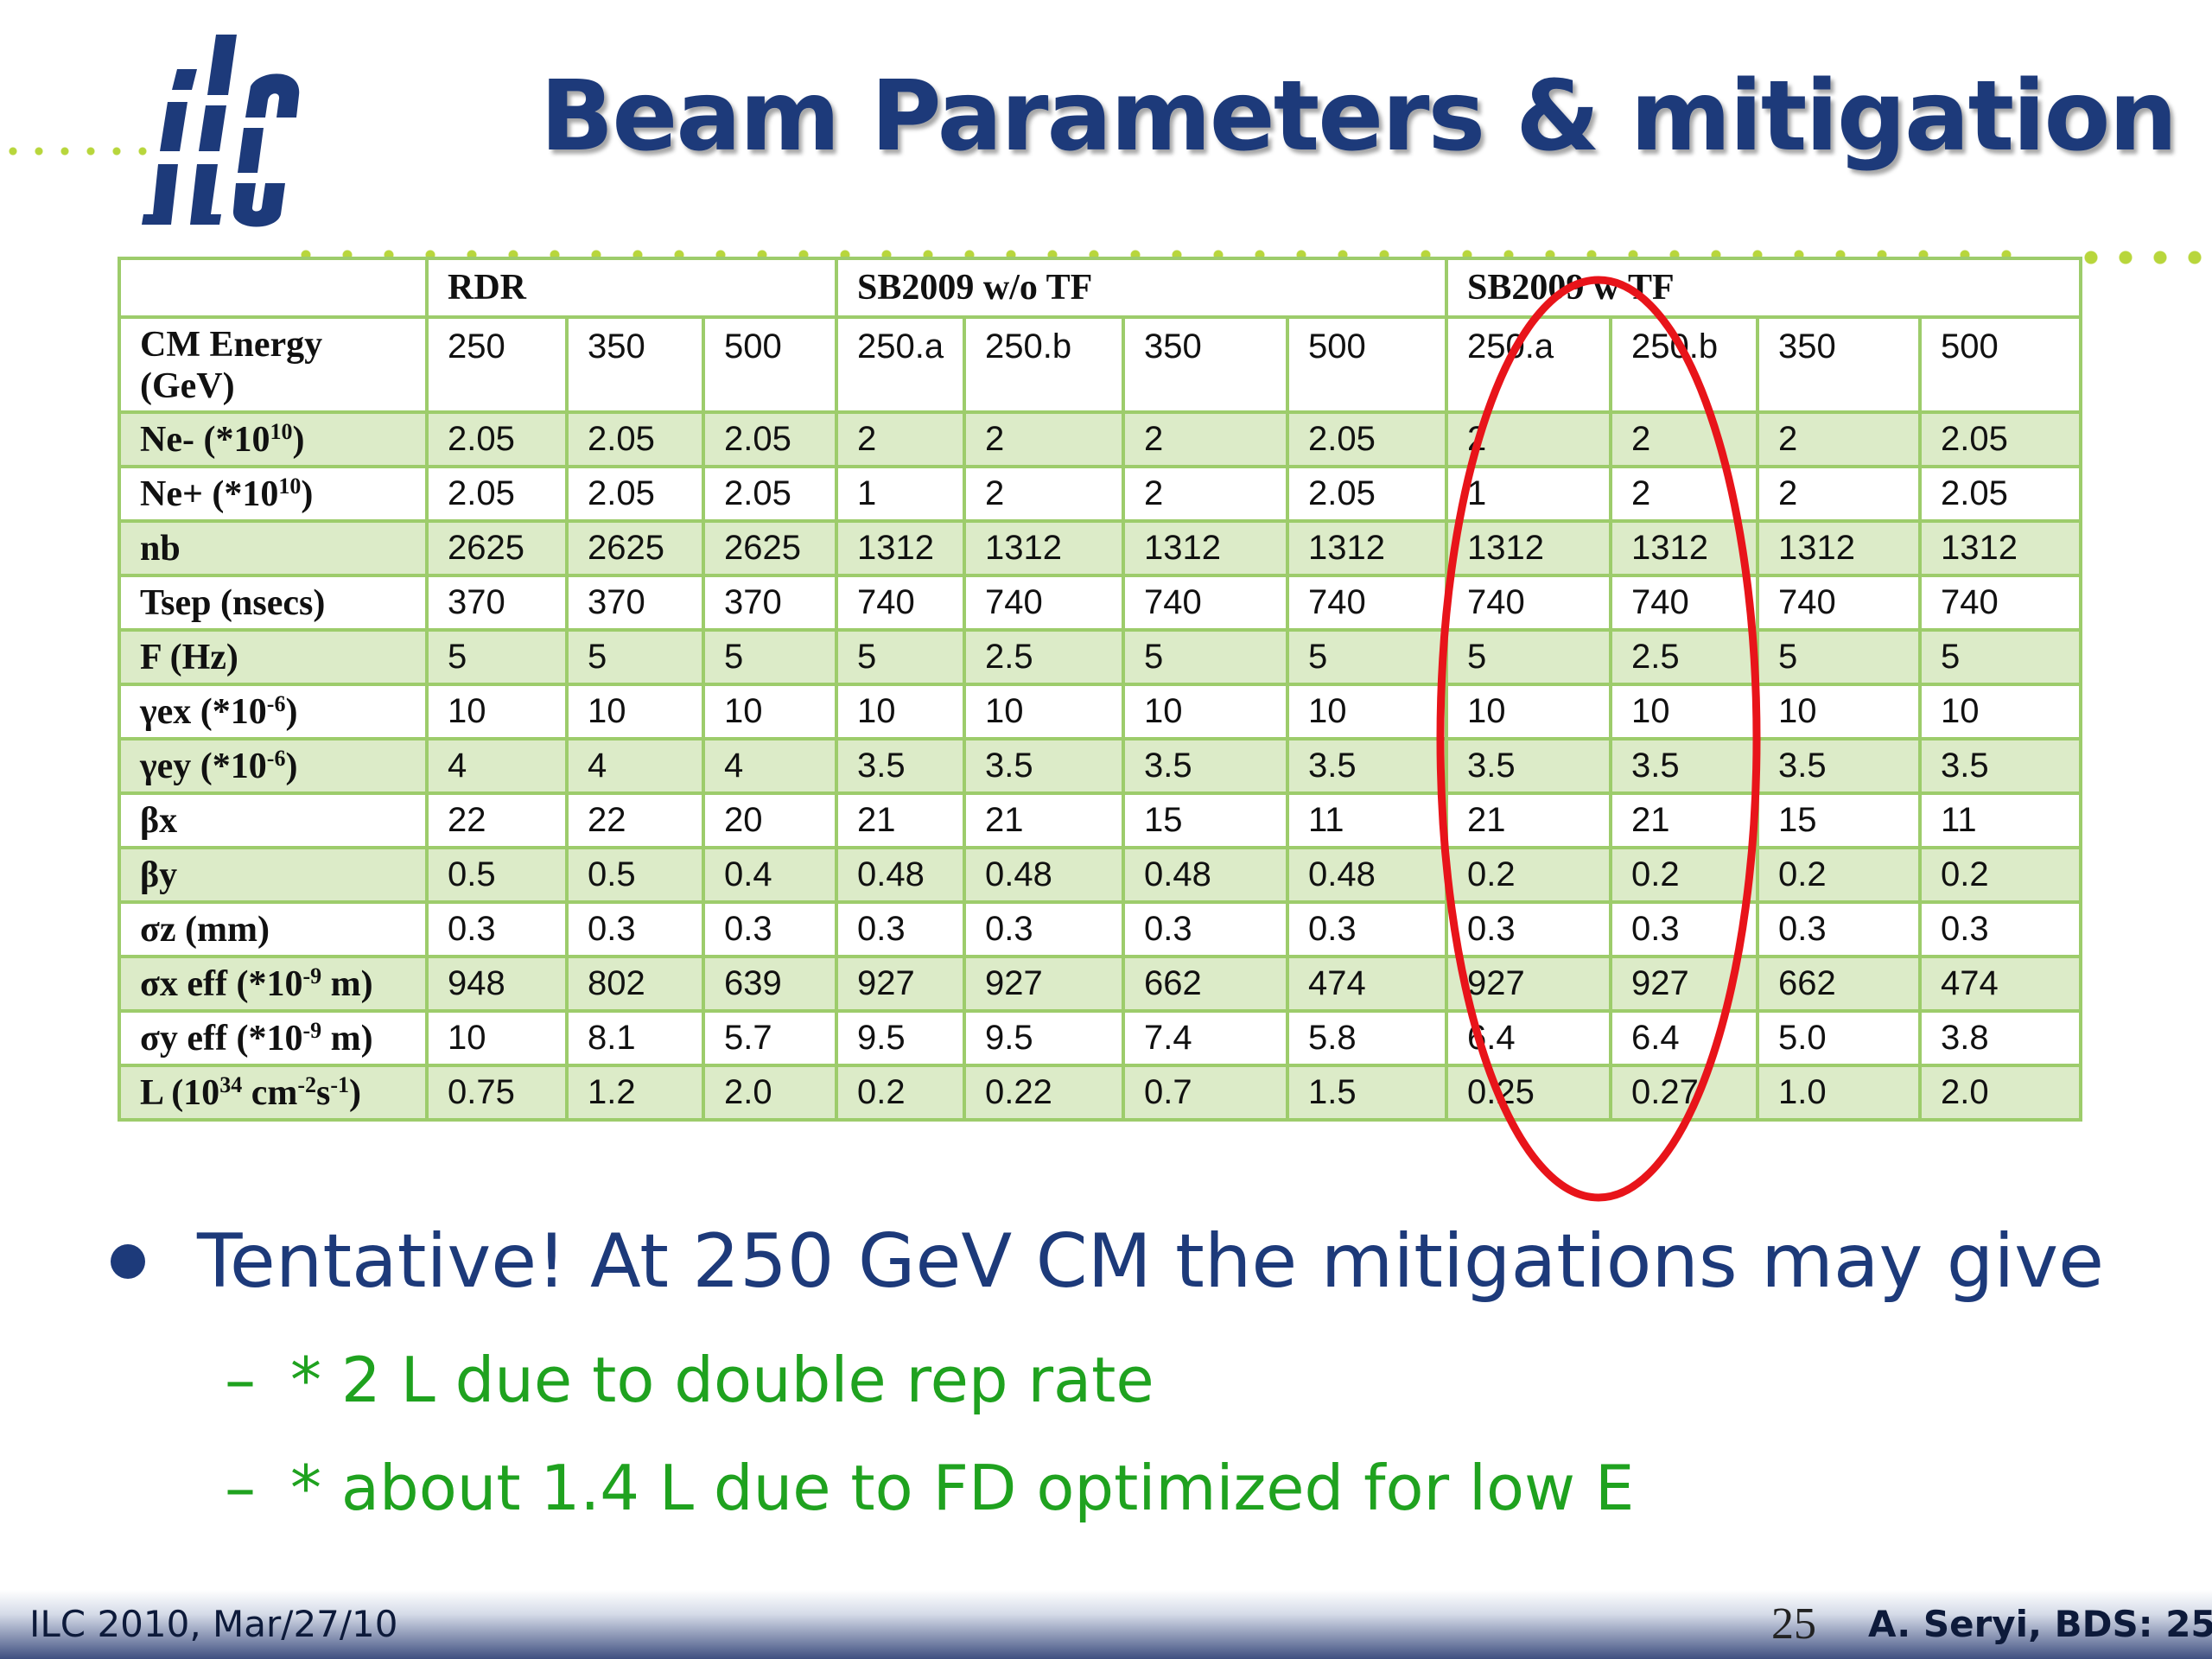 Image resolution: width=2212 pixels, height=1659 pixels. What do you see at coordinates (497, 984) in the screenshot?
I see `table-cell: 948` at bounding box center [497, 984].